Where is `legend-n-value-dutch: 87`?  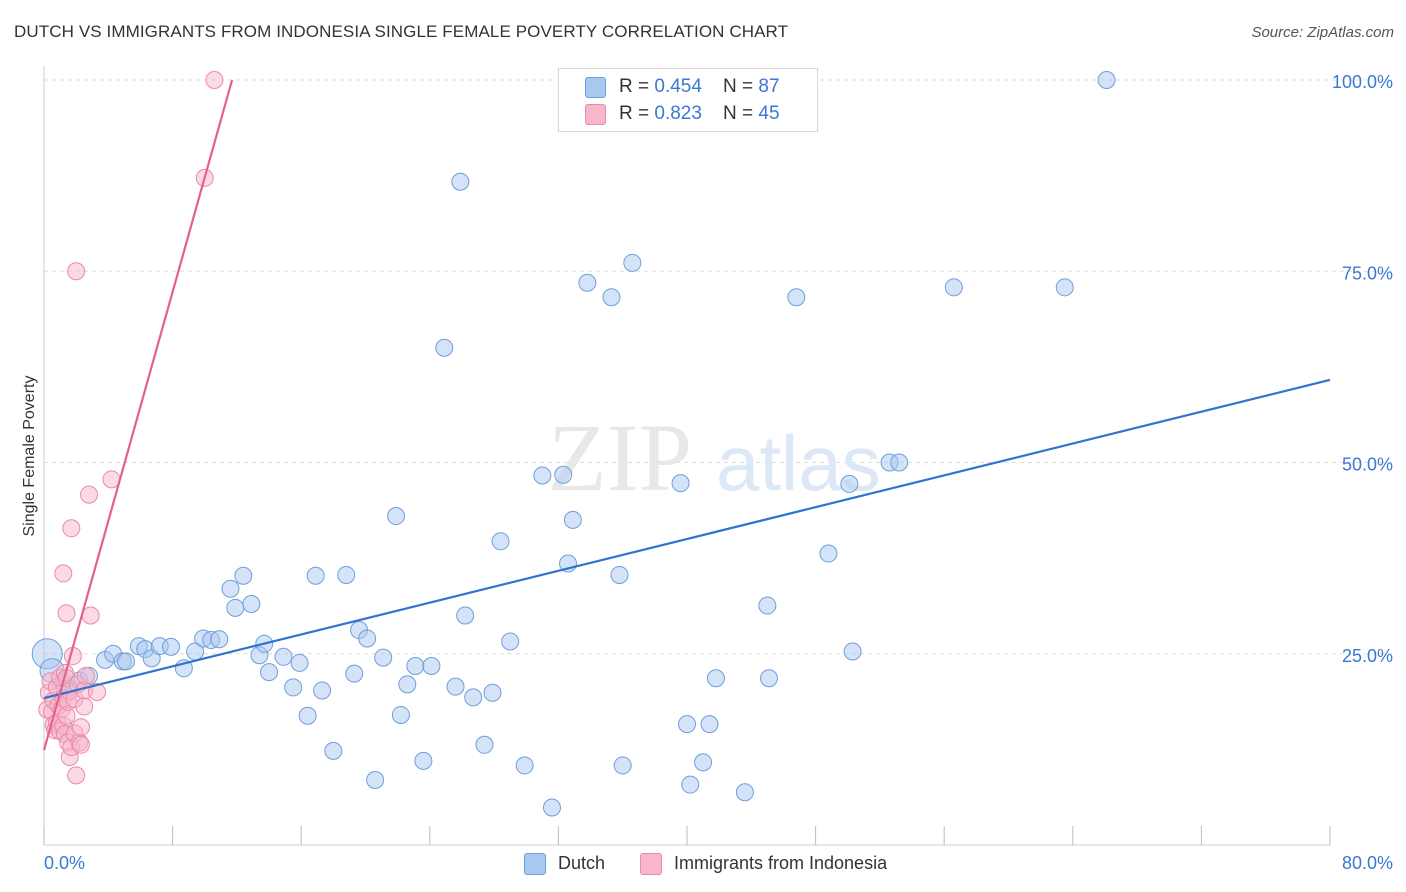
legend-n-value-dutch: 87 is located at coordinates (769, 86).